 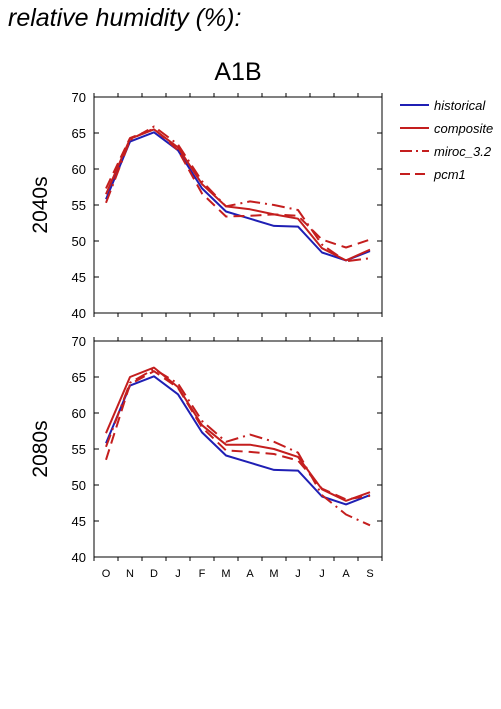 I want to click on panel-label-2080s: 2080s, so click(x=40, y=448).